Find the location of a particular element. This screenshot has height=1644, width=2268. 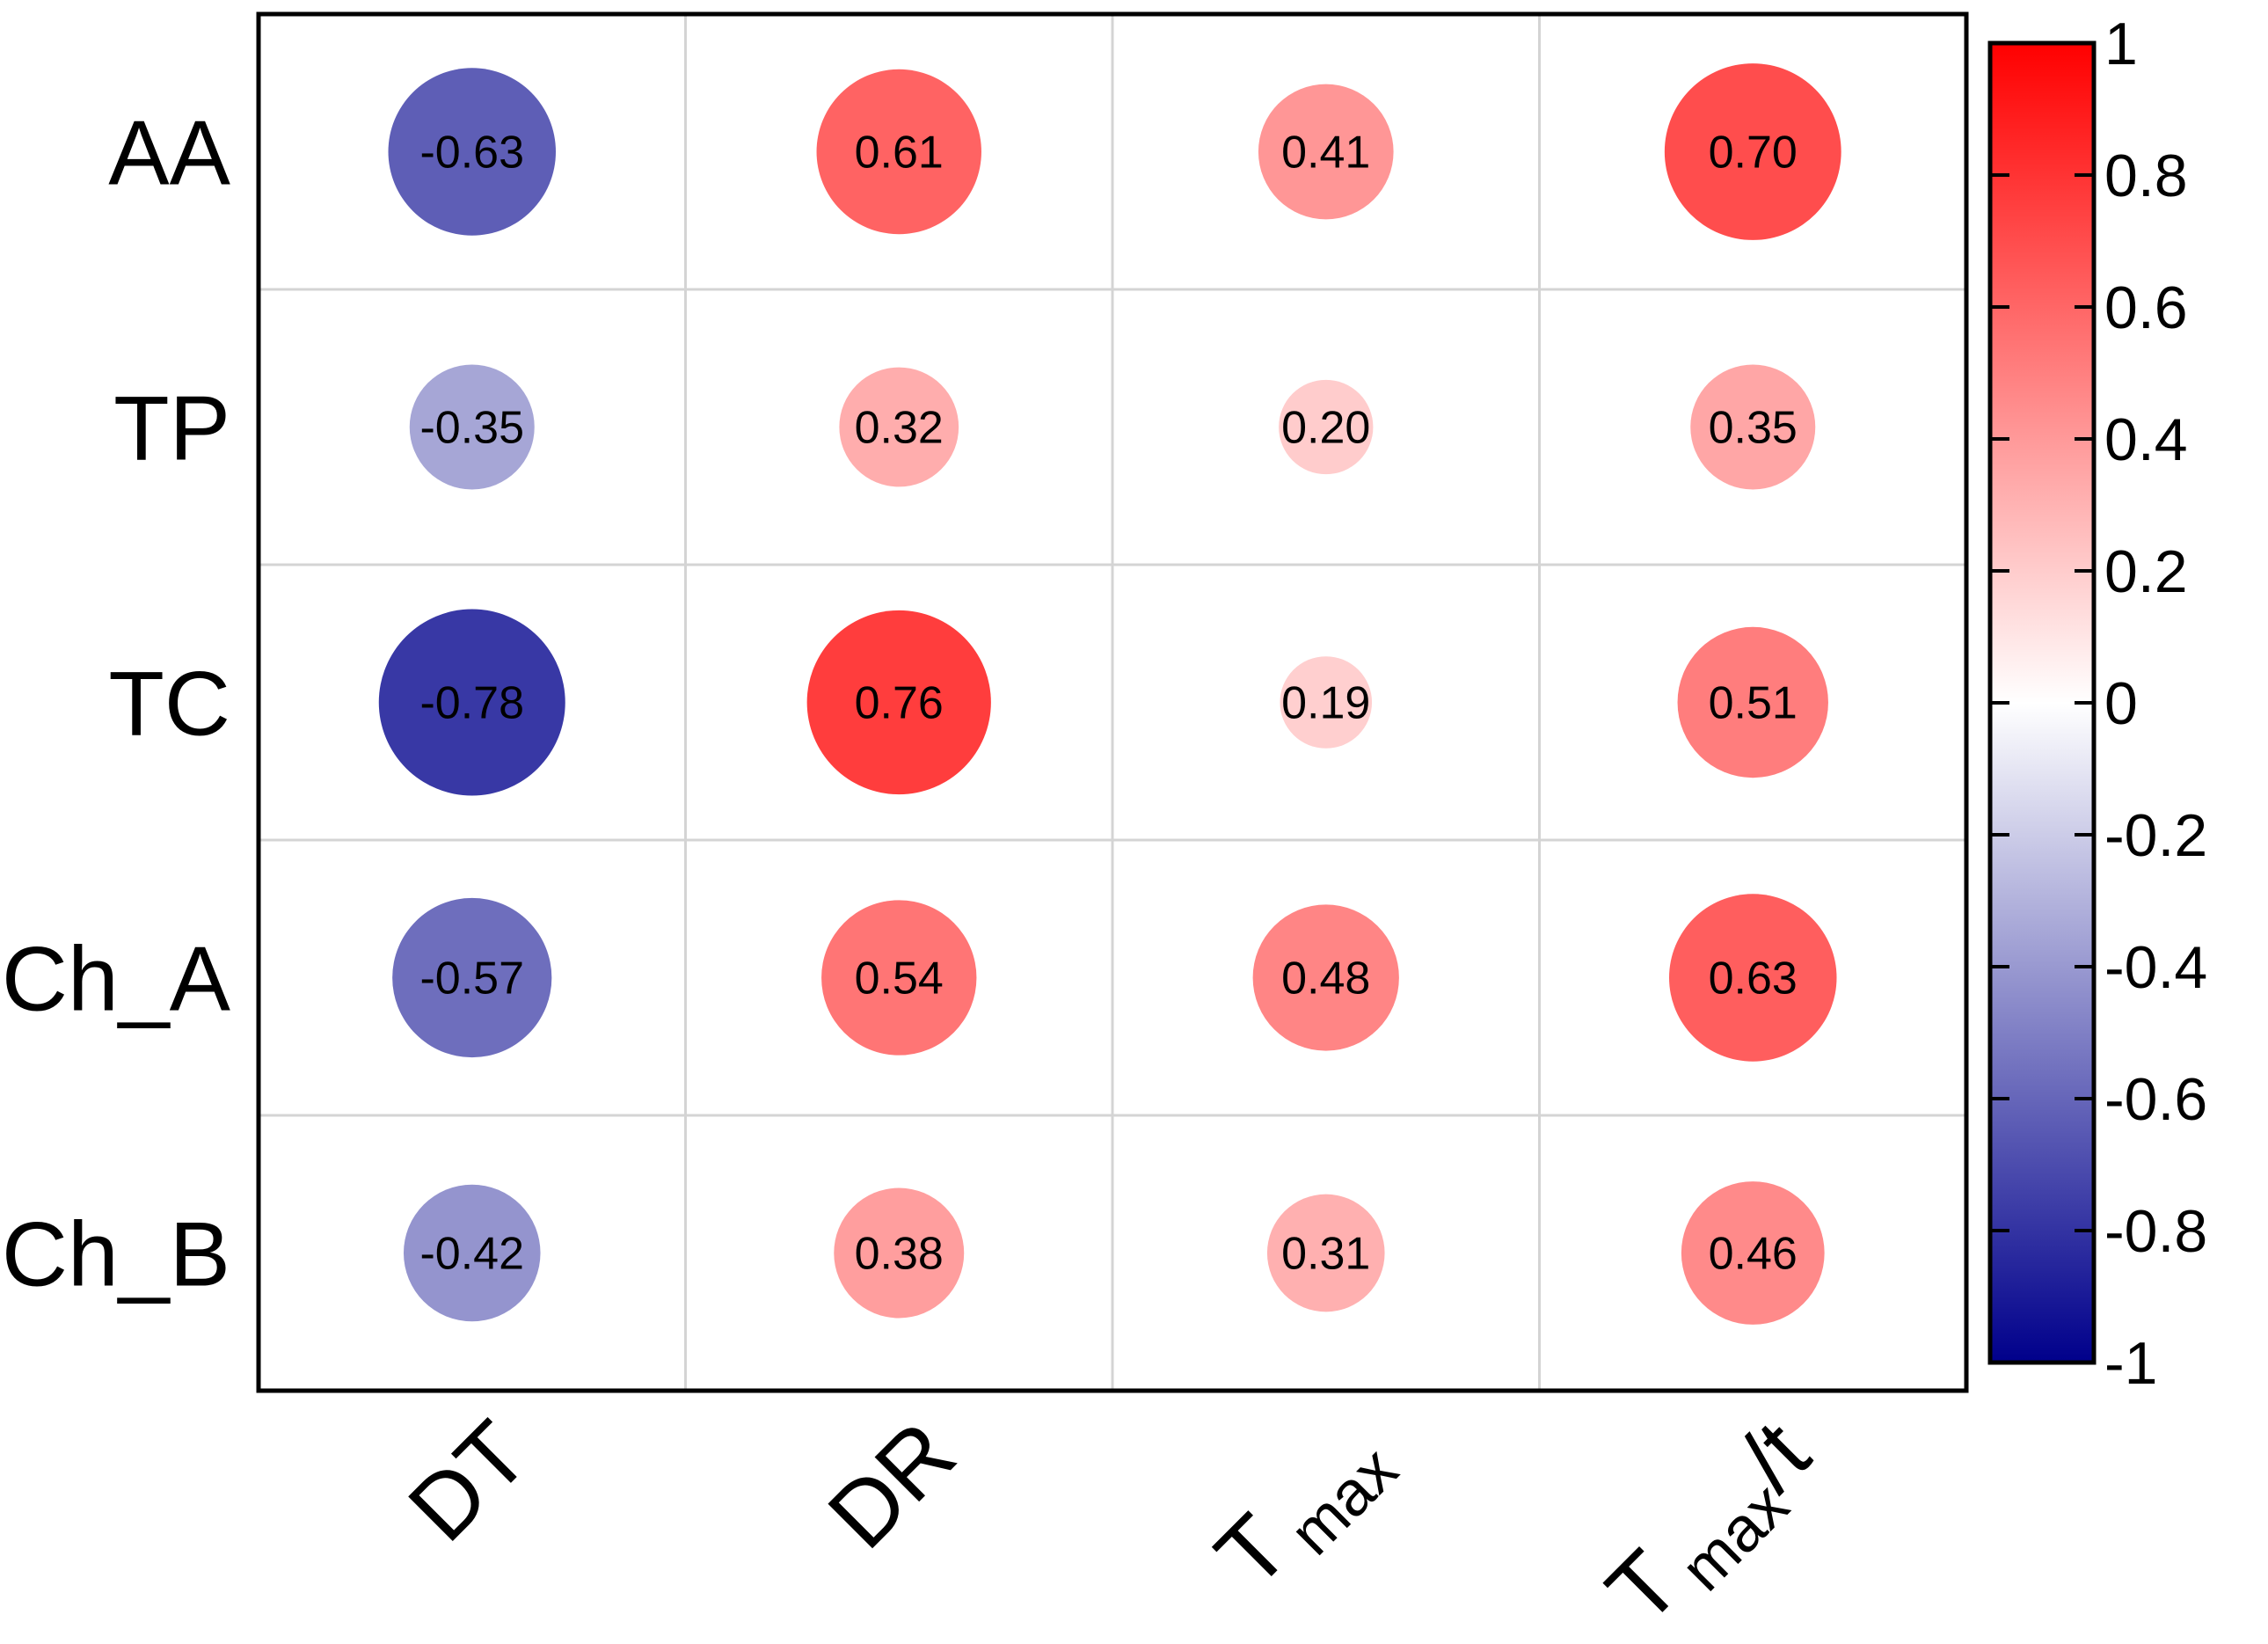

bubble-value-label: 0.46 is located at coordinates (1753, 1254).